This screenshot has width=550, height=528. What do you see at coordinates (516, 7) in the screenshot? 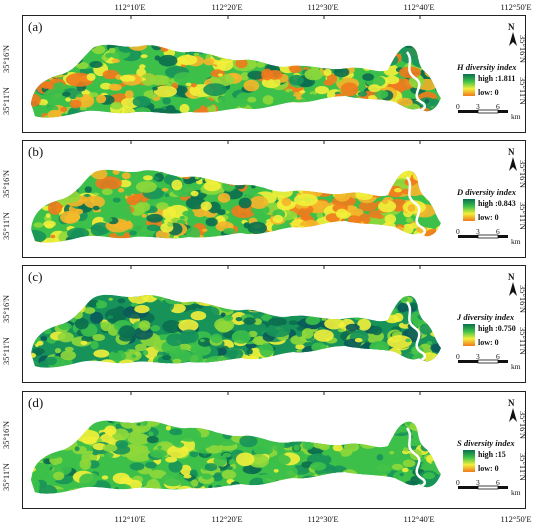
I see `top-lon-label-5: 112°50'E` at bounding box center [516, 7].